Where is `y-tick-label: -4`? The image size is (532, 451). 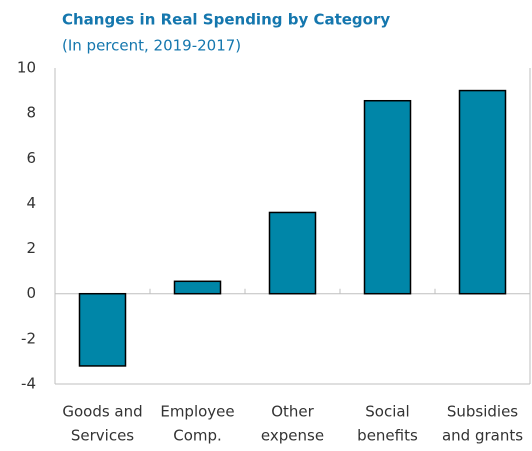
y-tick-label: -4 is located at coordinates (28, 384).